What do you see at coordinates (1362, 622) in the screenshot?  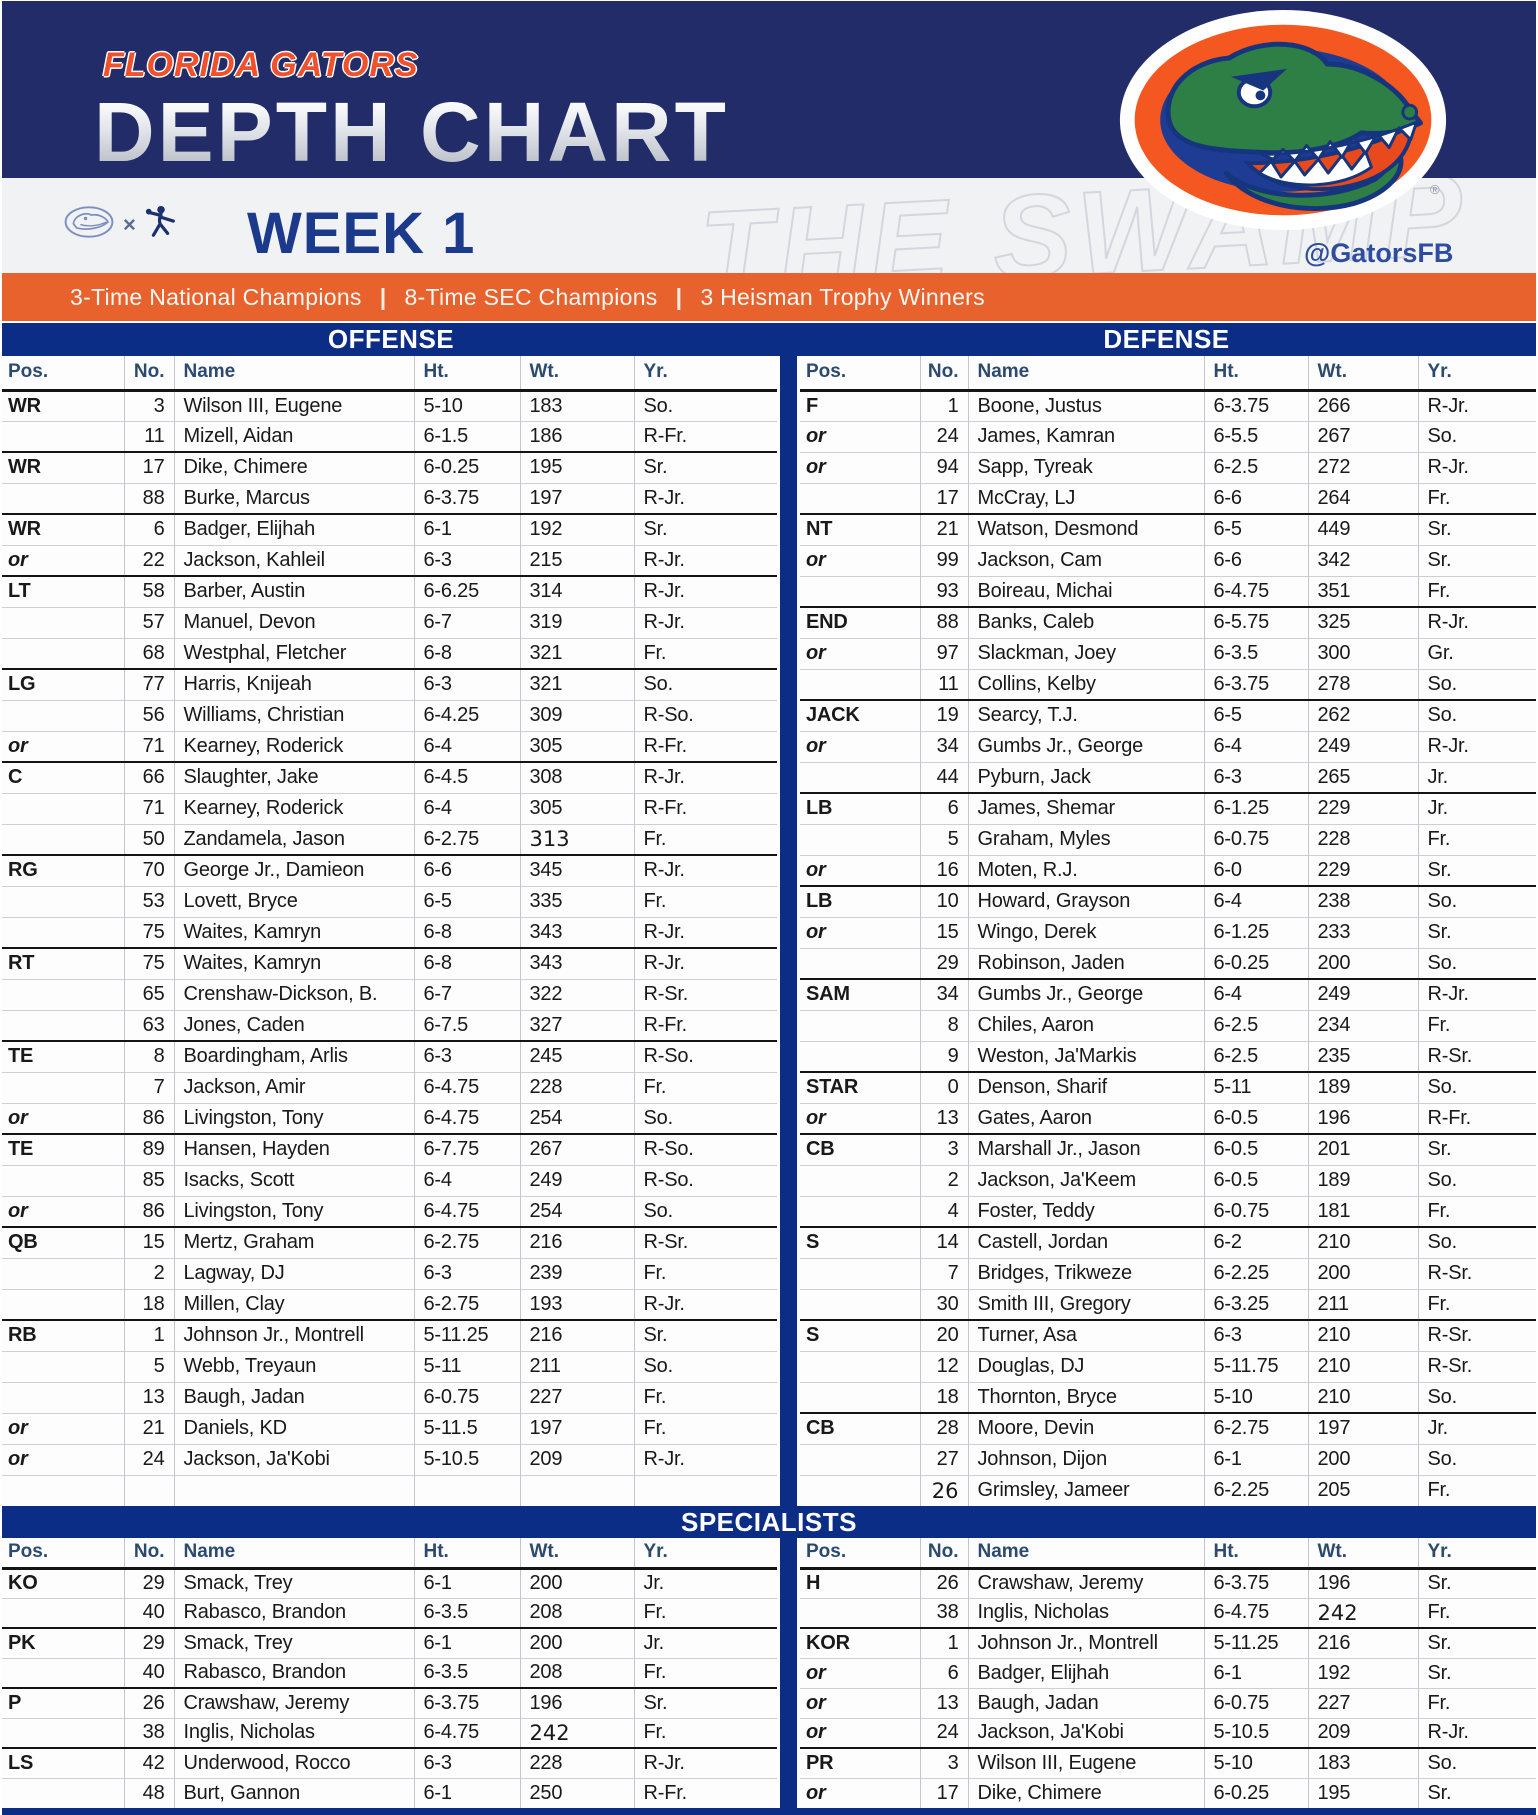 I see `wt-cell: 325` at bounding box center [1362, 622].